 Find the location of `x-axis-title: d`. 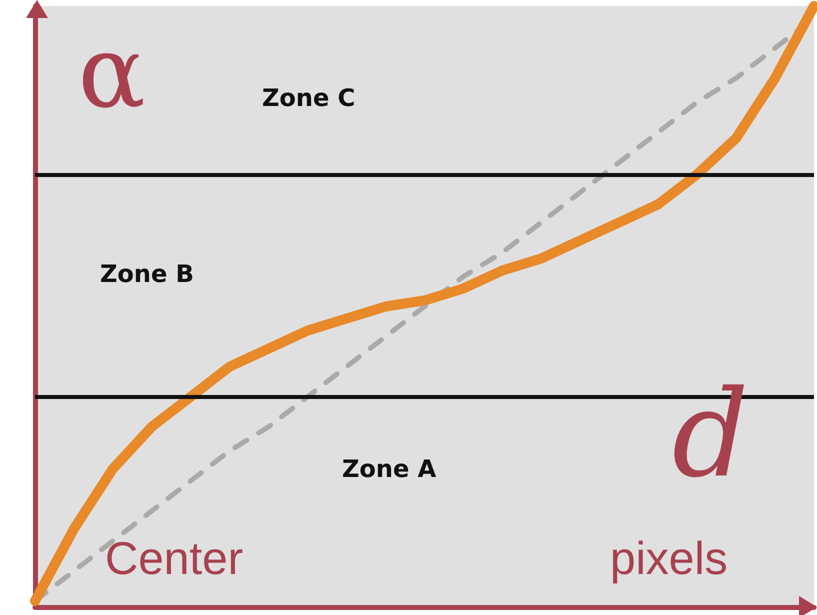

x-axis-title: d is located at coordinates (710, 435).